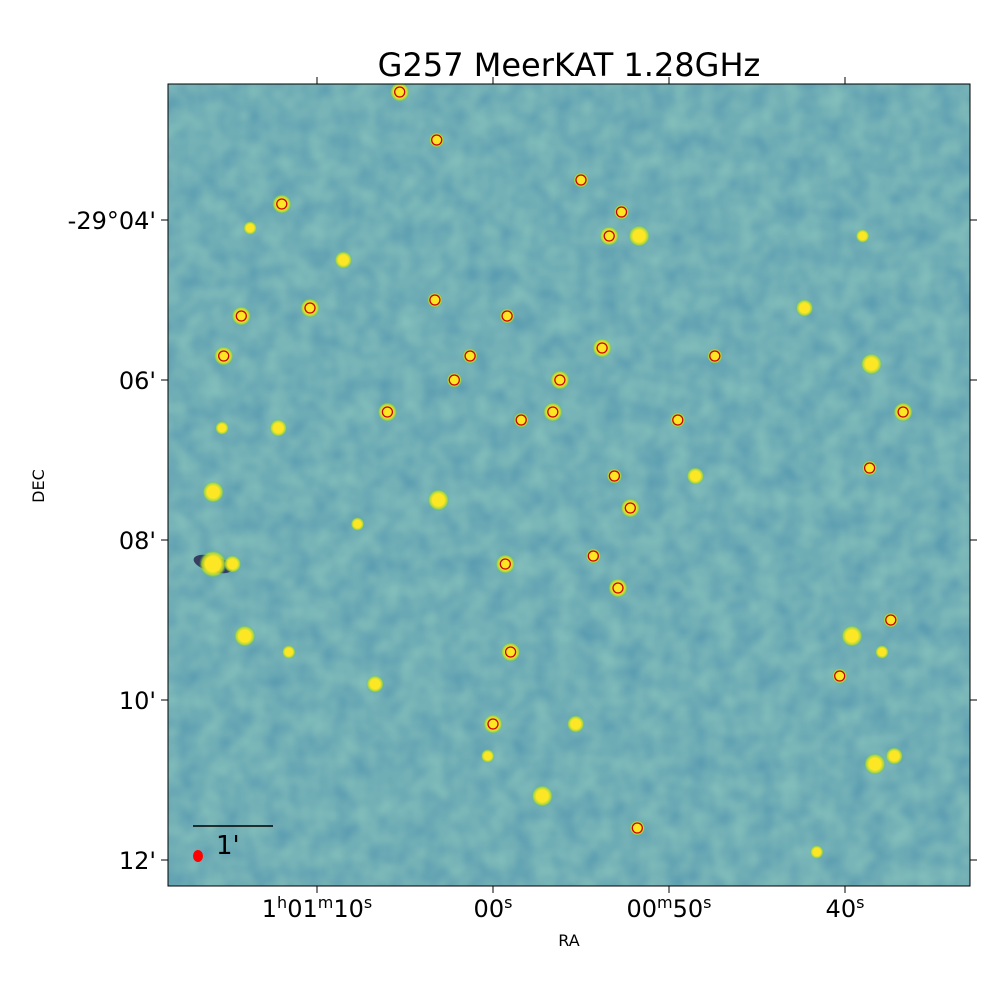  I want to click on dec-tick-label: 06', so click(137, 381).